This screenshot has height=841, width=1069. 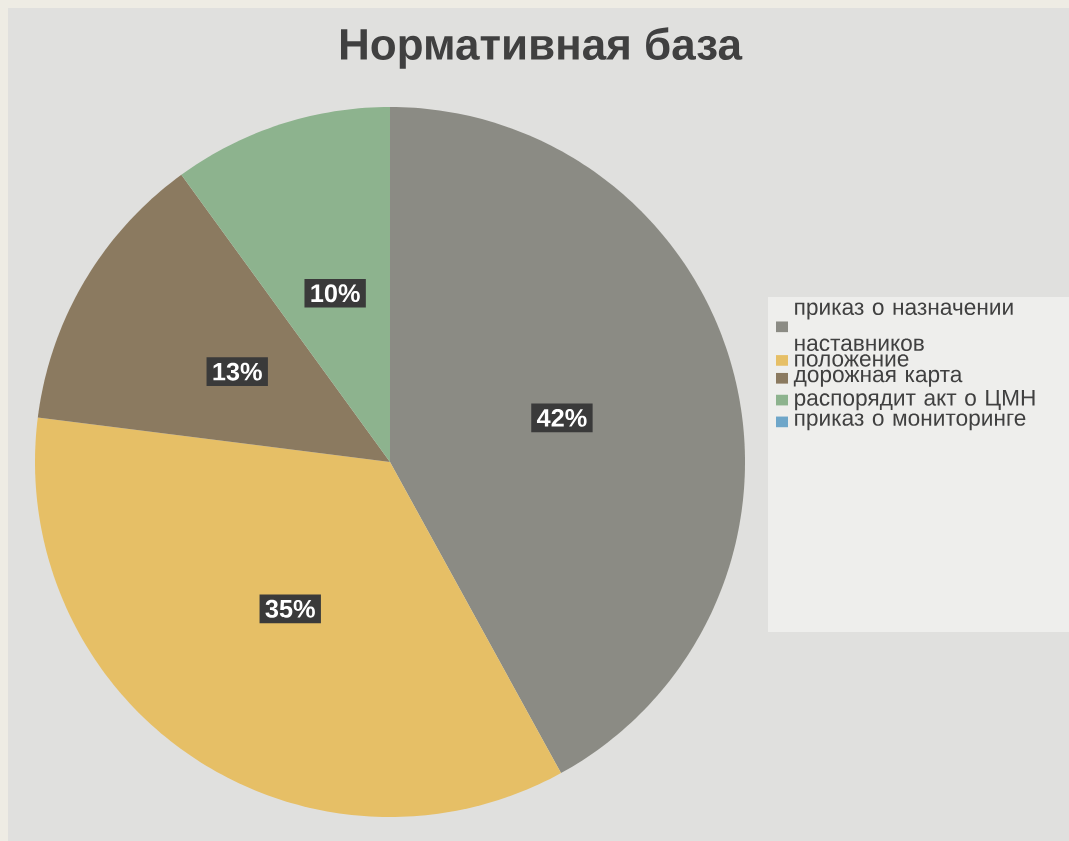 I want to click on data-label: 13%, so click(x=237, y=371).